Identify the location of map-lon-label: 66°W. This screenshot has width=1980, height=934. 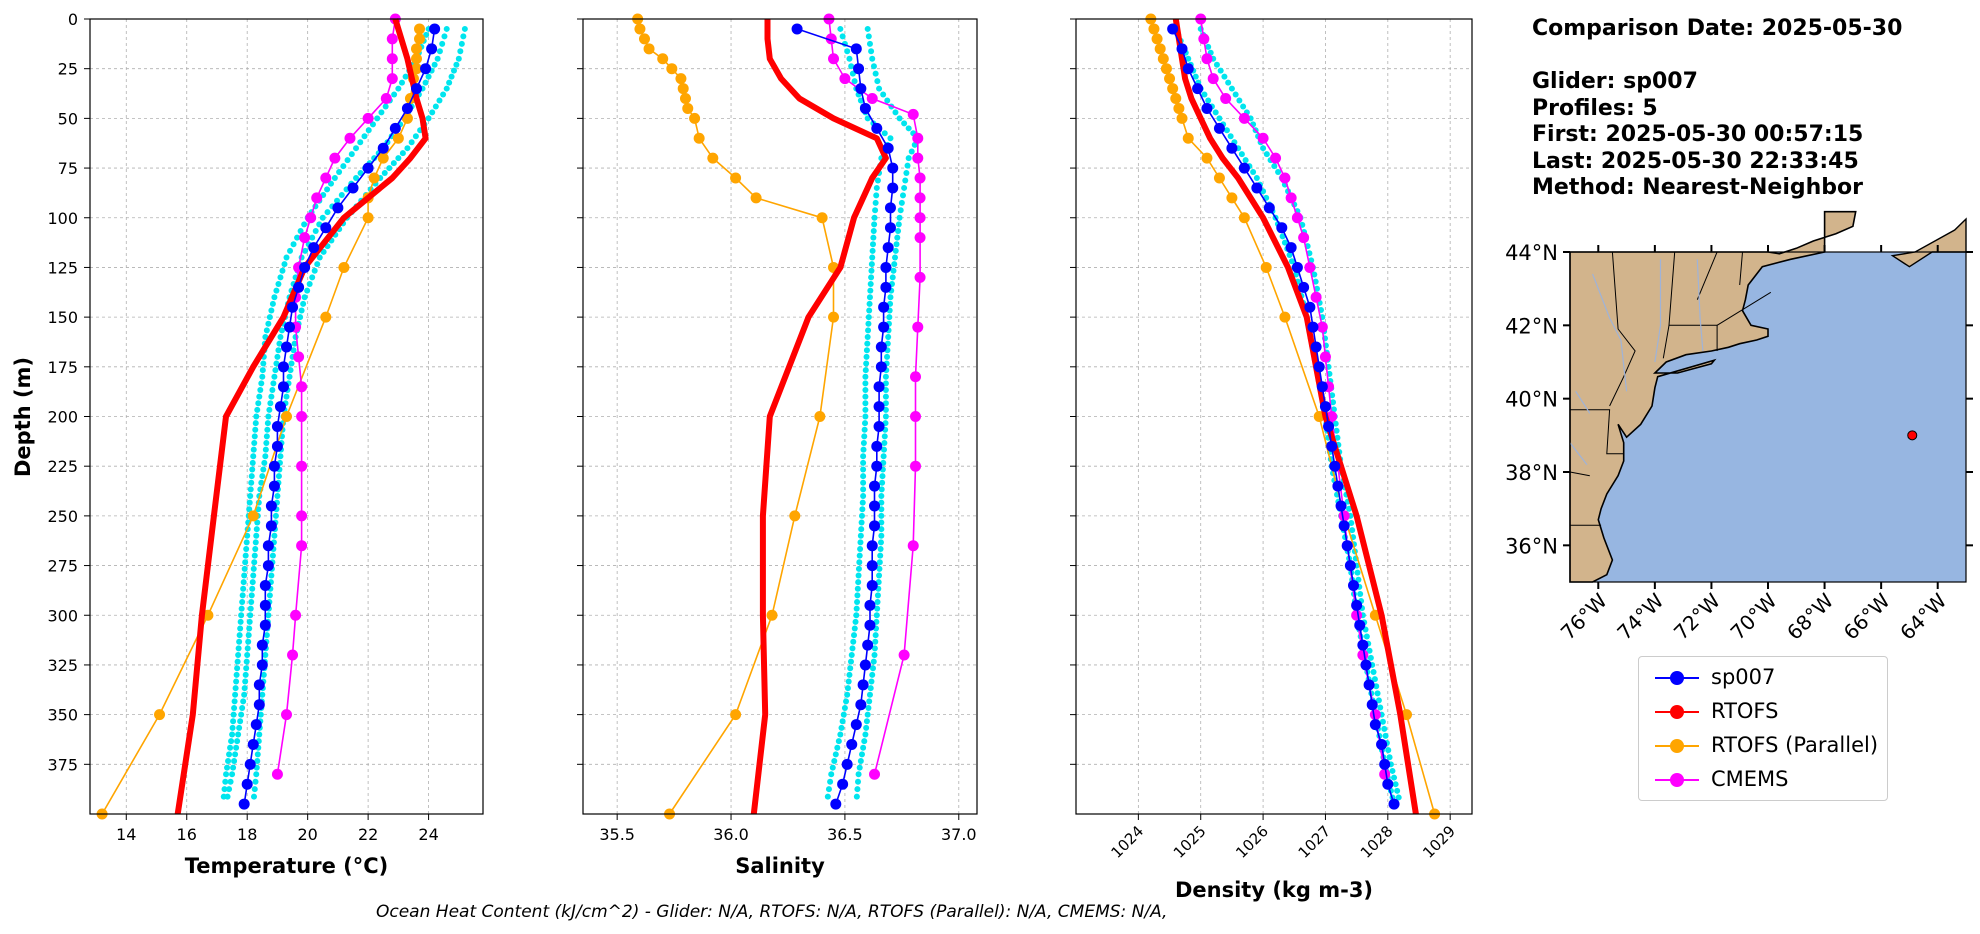
(1867, 616).